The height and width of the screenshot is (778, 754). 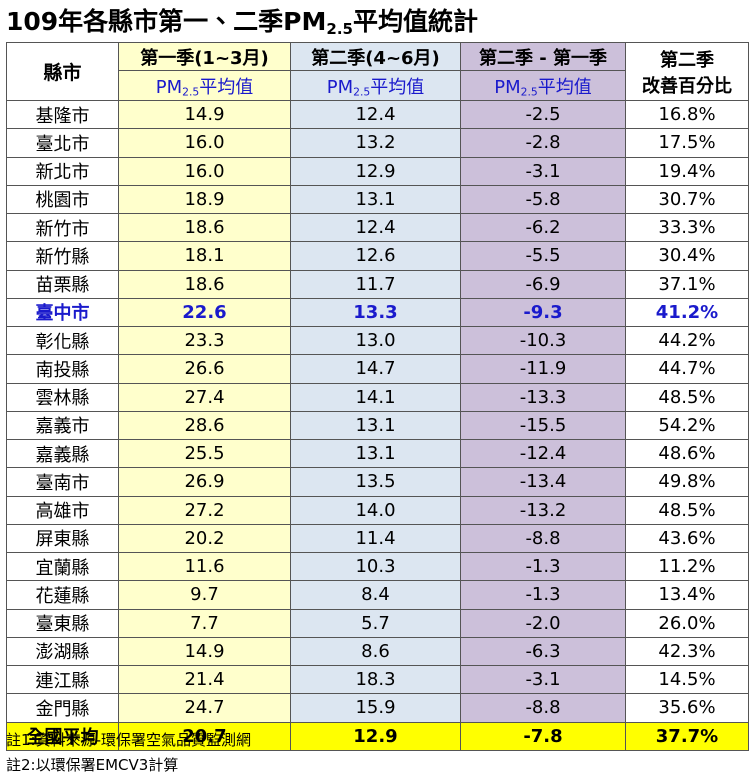 I want to click on table-cell: -2.5, so click(x=543, y=114).